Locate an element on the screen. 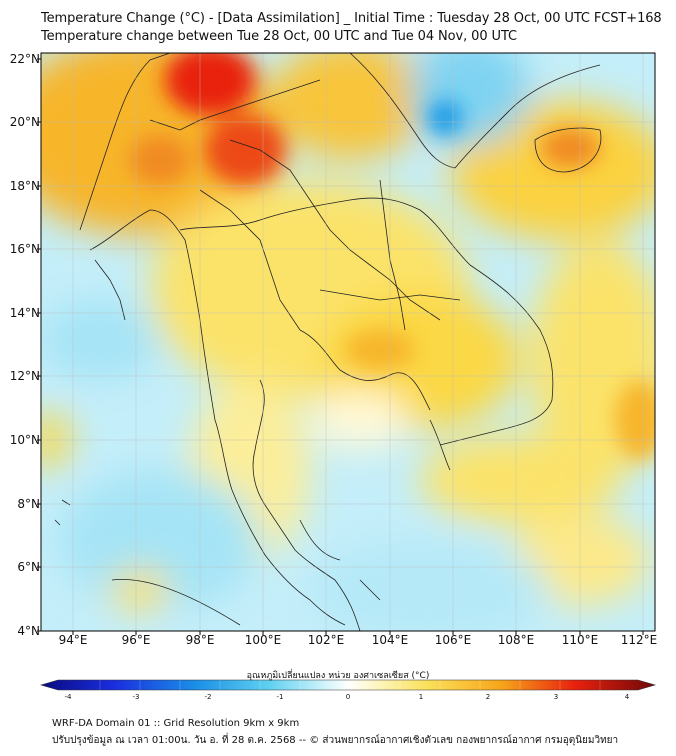 This screenshot has width=676, height=756. colorbar-tick: -4 is located at coordinates (68, 697).